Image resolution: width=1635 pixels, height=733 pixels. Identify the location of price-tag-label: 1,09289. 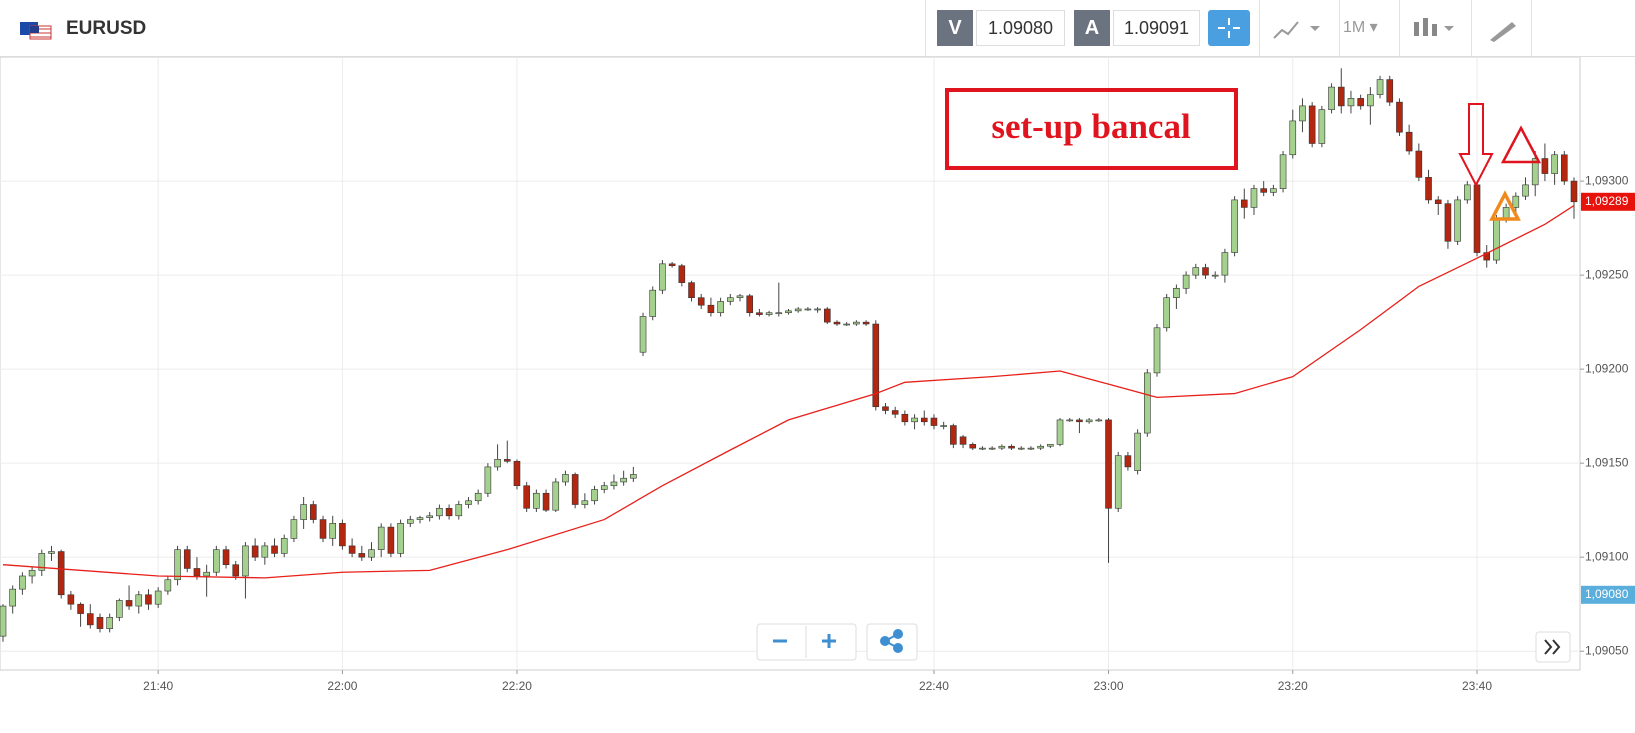
(1607, 201).